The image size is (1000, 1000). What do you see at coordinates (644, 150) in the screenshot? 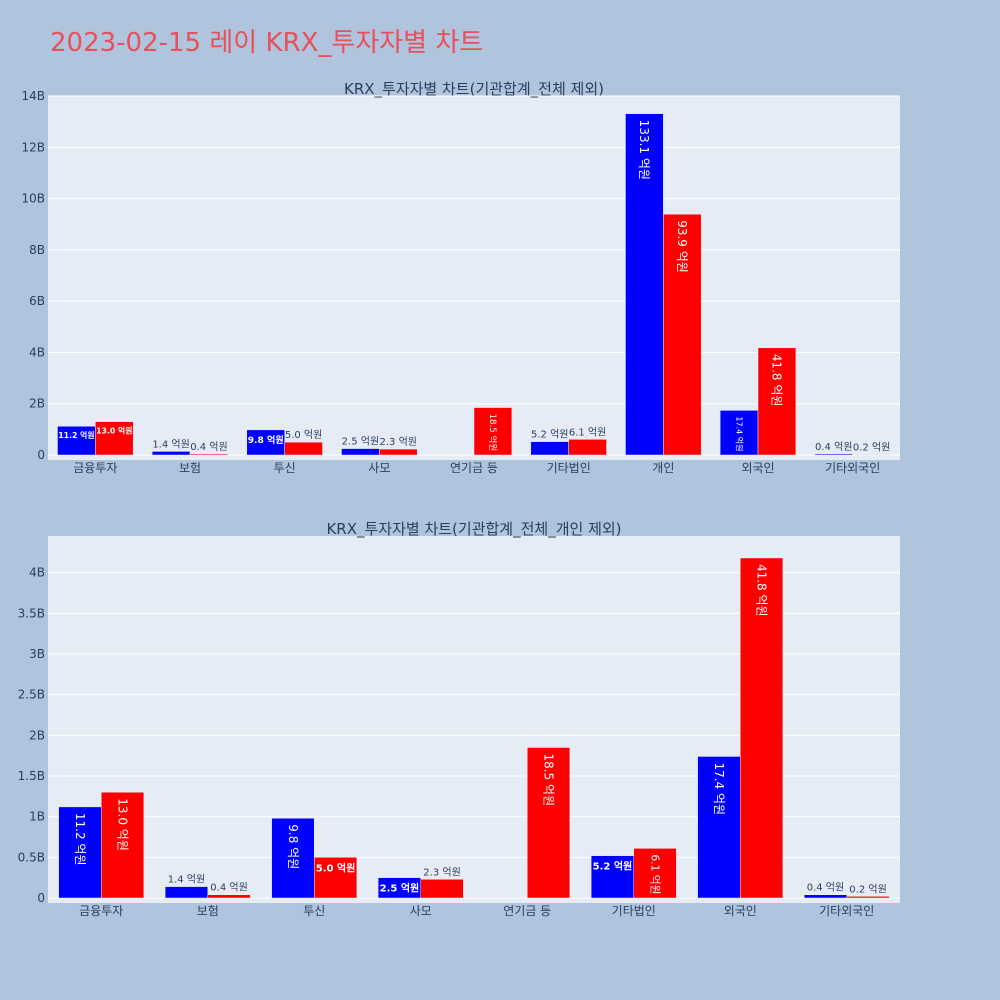
I see `data-label: 133.1 억원` at bounding box center [644, 150].